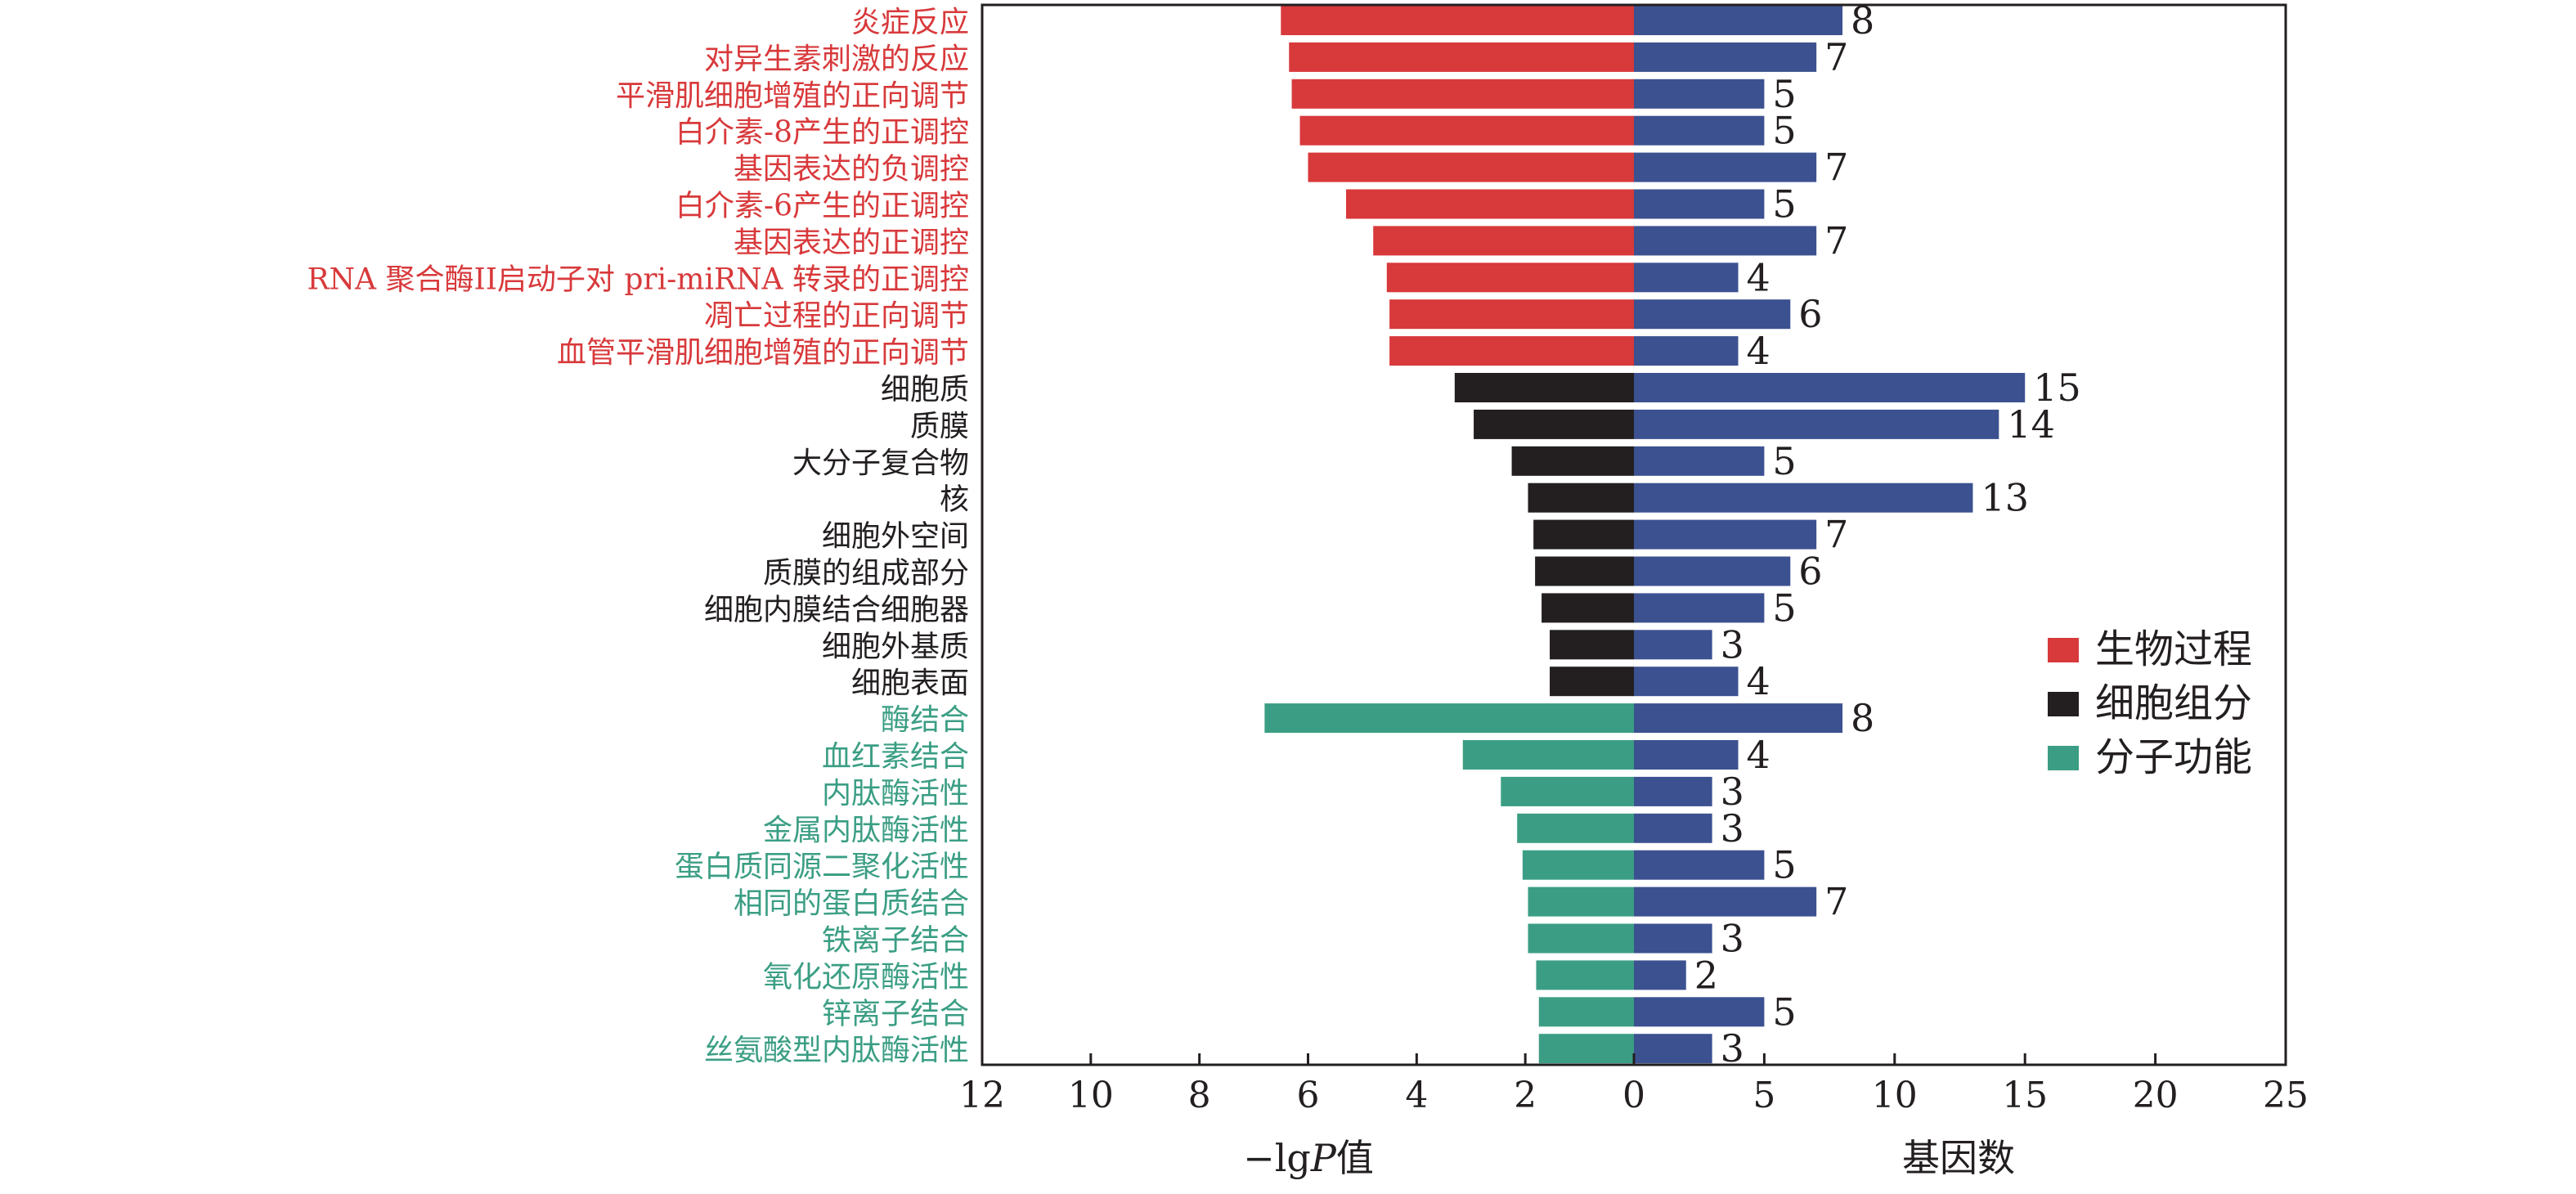  I want to click on category-label: 基因表达的正调控, so click(851, 242).